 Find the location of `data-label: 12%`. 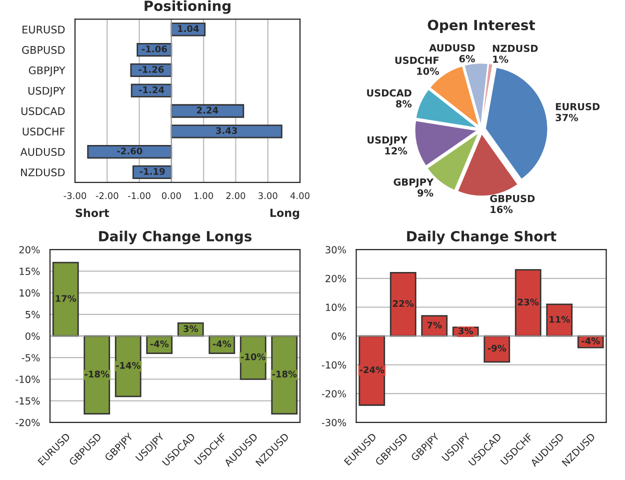

data-label: 12% is located at coordinates (396, 151).